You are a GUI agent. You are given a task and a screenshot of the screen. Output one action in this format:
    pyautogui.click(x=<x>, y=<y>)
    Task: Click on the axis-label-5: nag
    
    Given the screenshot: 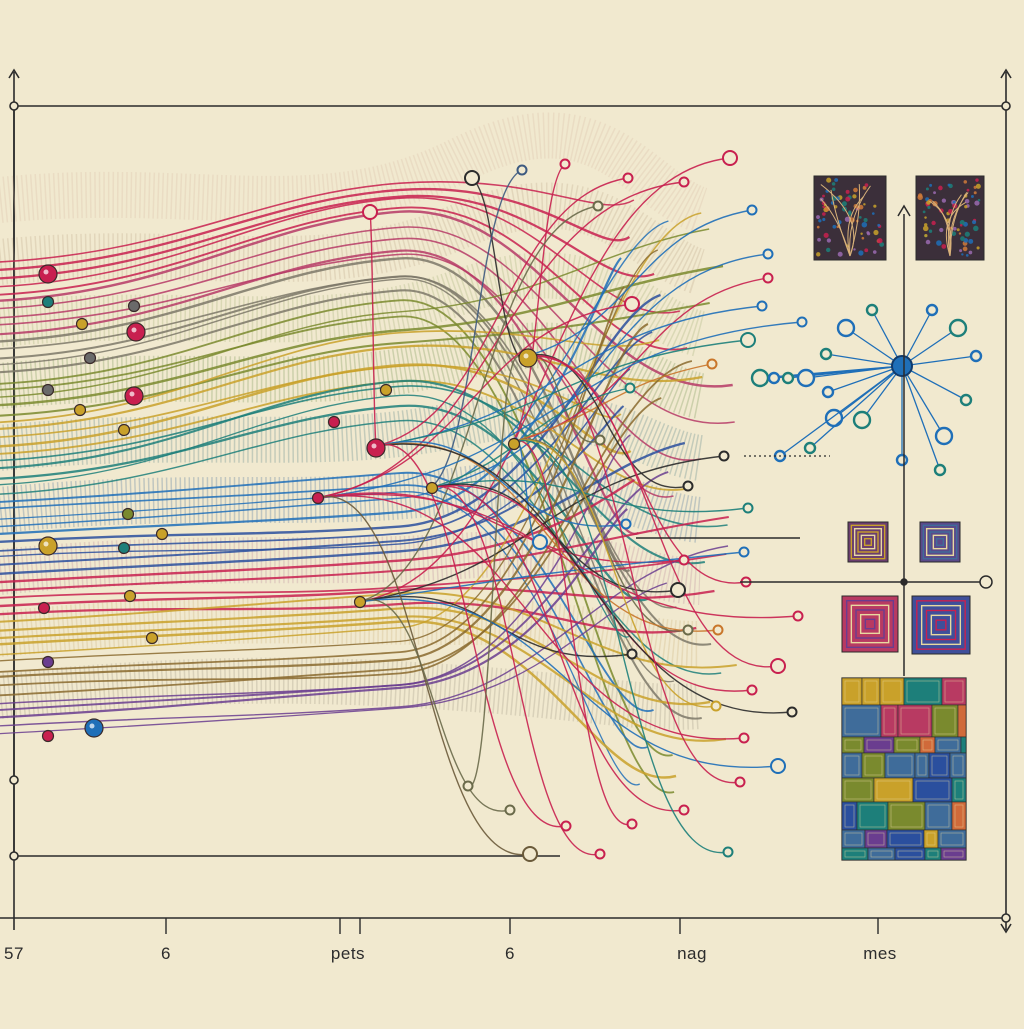 What is the action you would take?
    pyautogui.click(x=692, y=953)
    